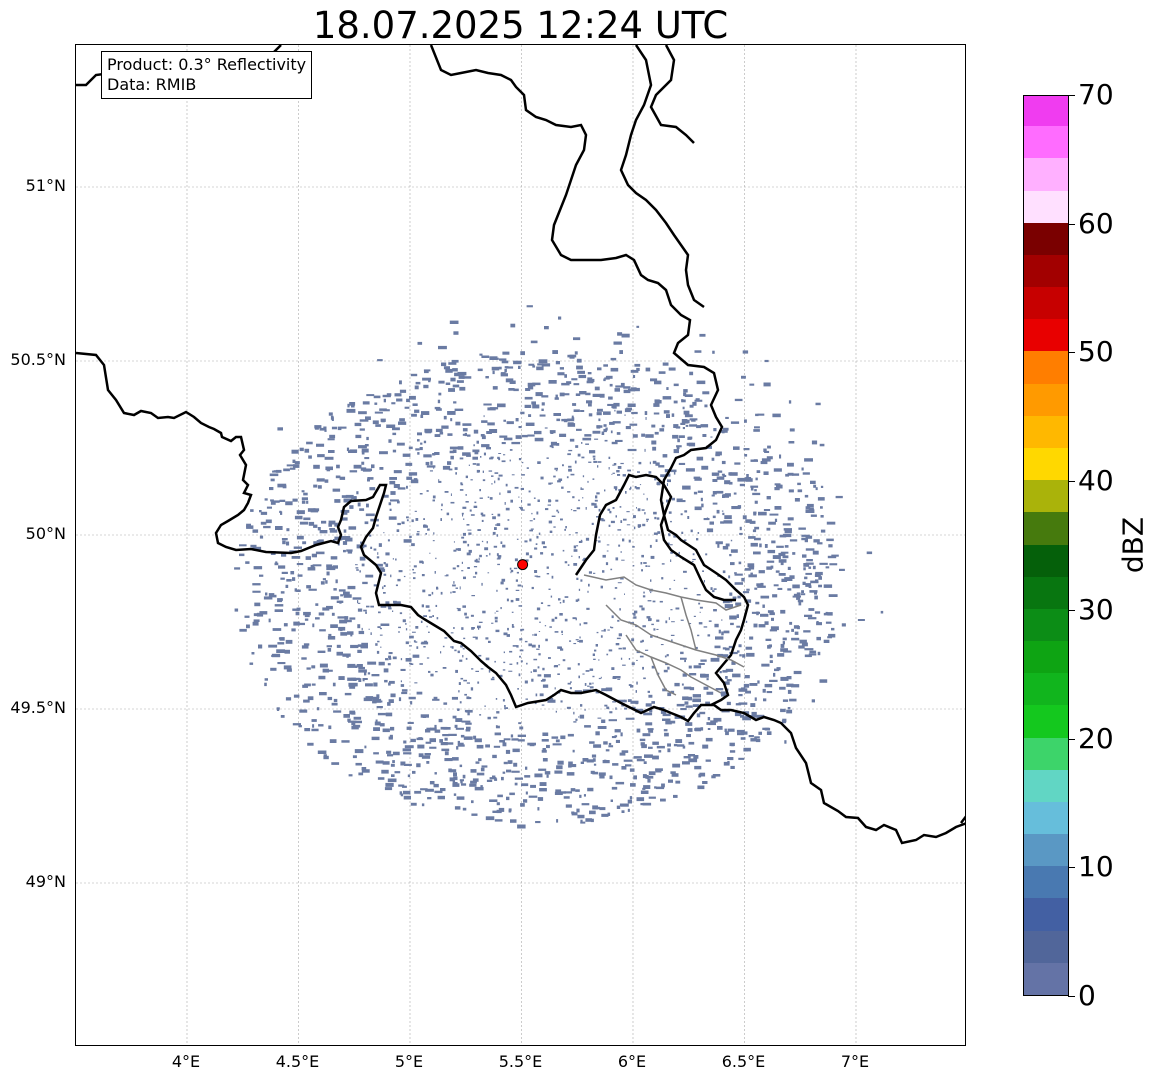  What do you see at coordinates (855, 1061) in the screenshot?
I see `lon-tick-label: 7°E` at bounding box center [855, 1061].